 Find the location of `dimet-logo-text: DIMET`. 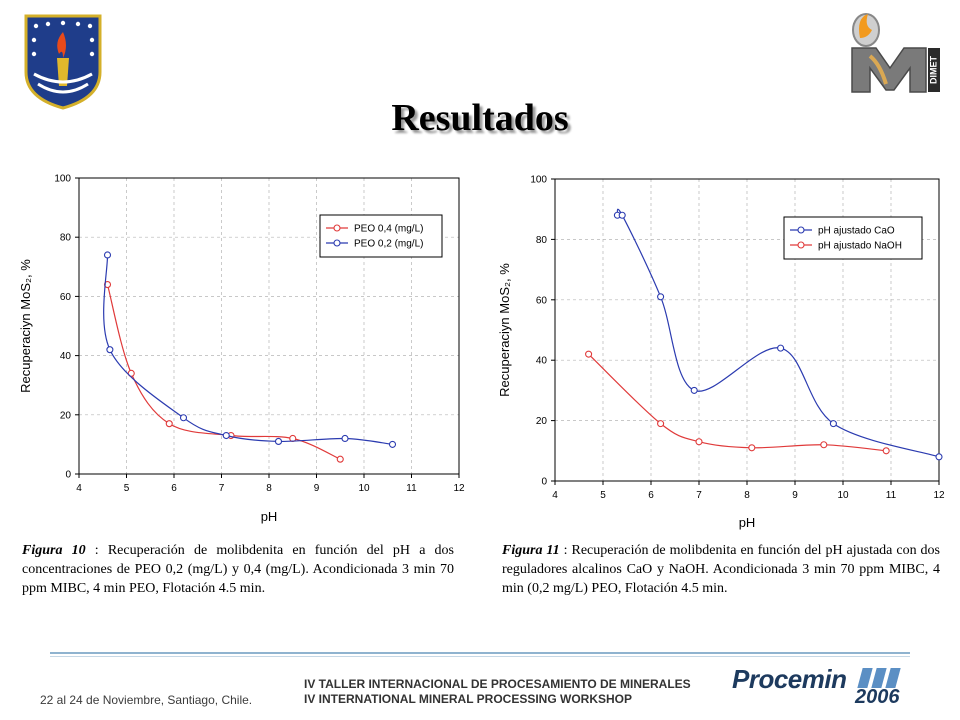

dimet-logo-text: DIMET is located at coordinates (933, 70).